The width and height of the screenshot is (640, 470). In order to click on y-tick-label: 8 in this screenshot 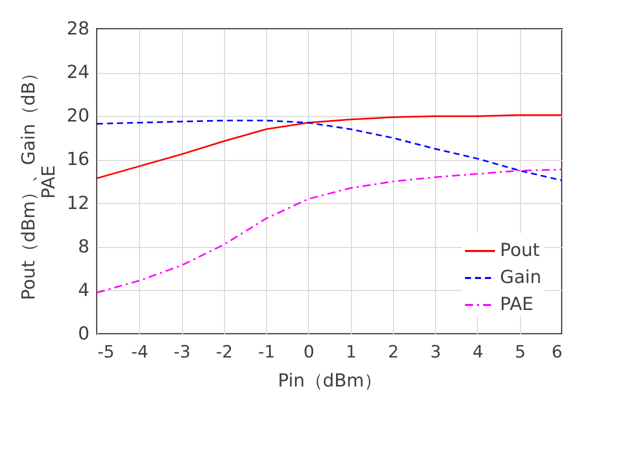, I will do `click(84, 247)`.